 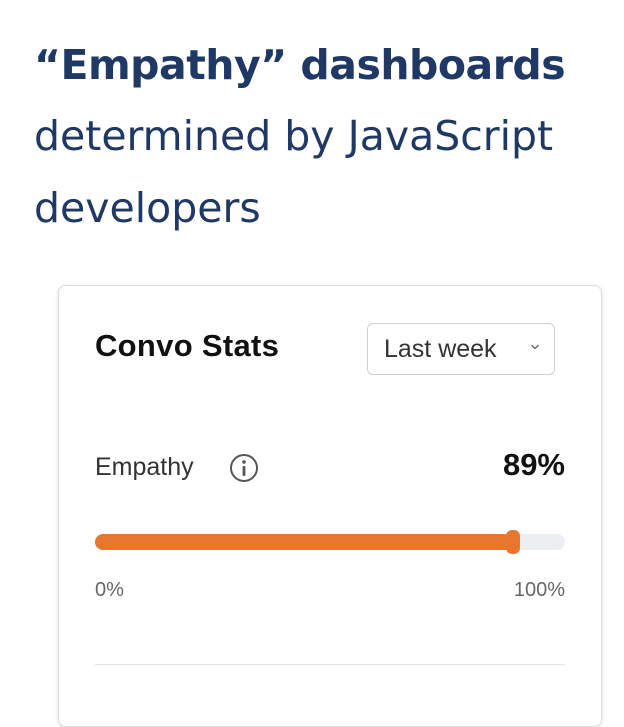 What do you see at coordinates (440, 348) in the screenshot?
I see `period-selected-value: Last week` at bounding box center [440, 348].